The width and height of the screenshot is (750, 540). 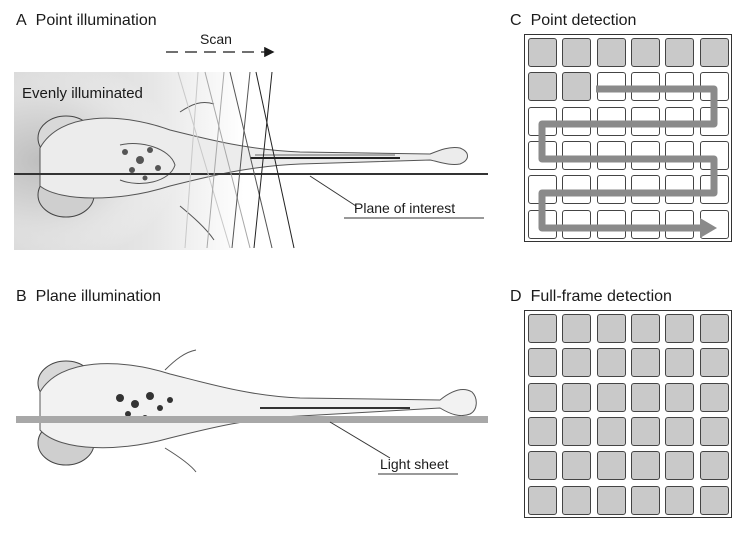 I want to click on light-sheet, so click(x=252, y=419).